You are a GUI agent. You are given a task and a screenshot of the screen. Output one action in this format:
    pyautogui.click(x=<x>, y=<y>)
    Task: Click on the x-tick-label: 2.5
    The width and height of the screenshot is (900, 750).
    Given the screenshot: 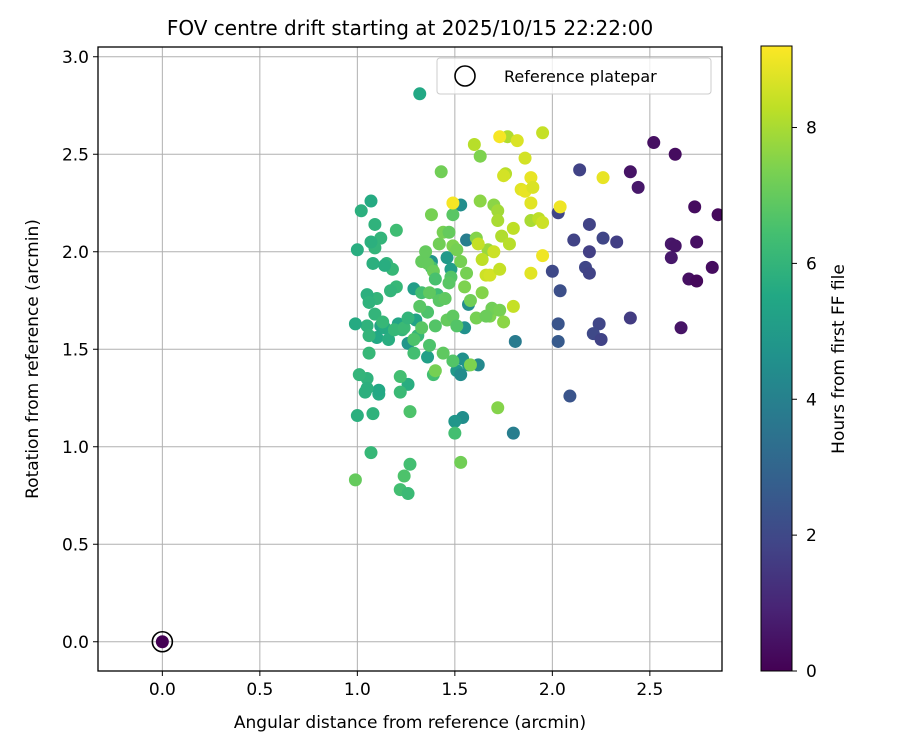 What is the action you would take?
    pyautogui.click(x=649, y=690)
    